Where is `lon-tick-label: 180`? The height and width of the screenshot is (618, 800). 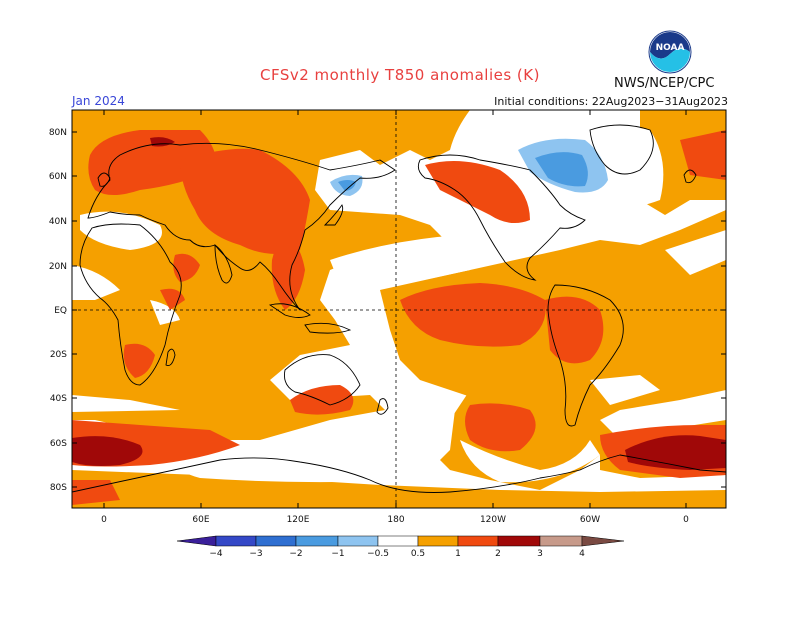 lon-tick-label: 180 is located at coordinates (395, 520).